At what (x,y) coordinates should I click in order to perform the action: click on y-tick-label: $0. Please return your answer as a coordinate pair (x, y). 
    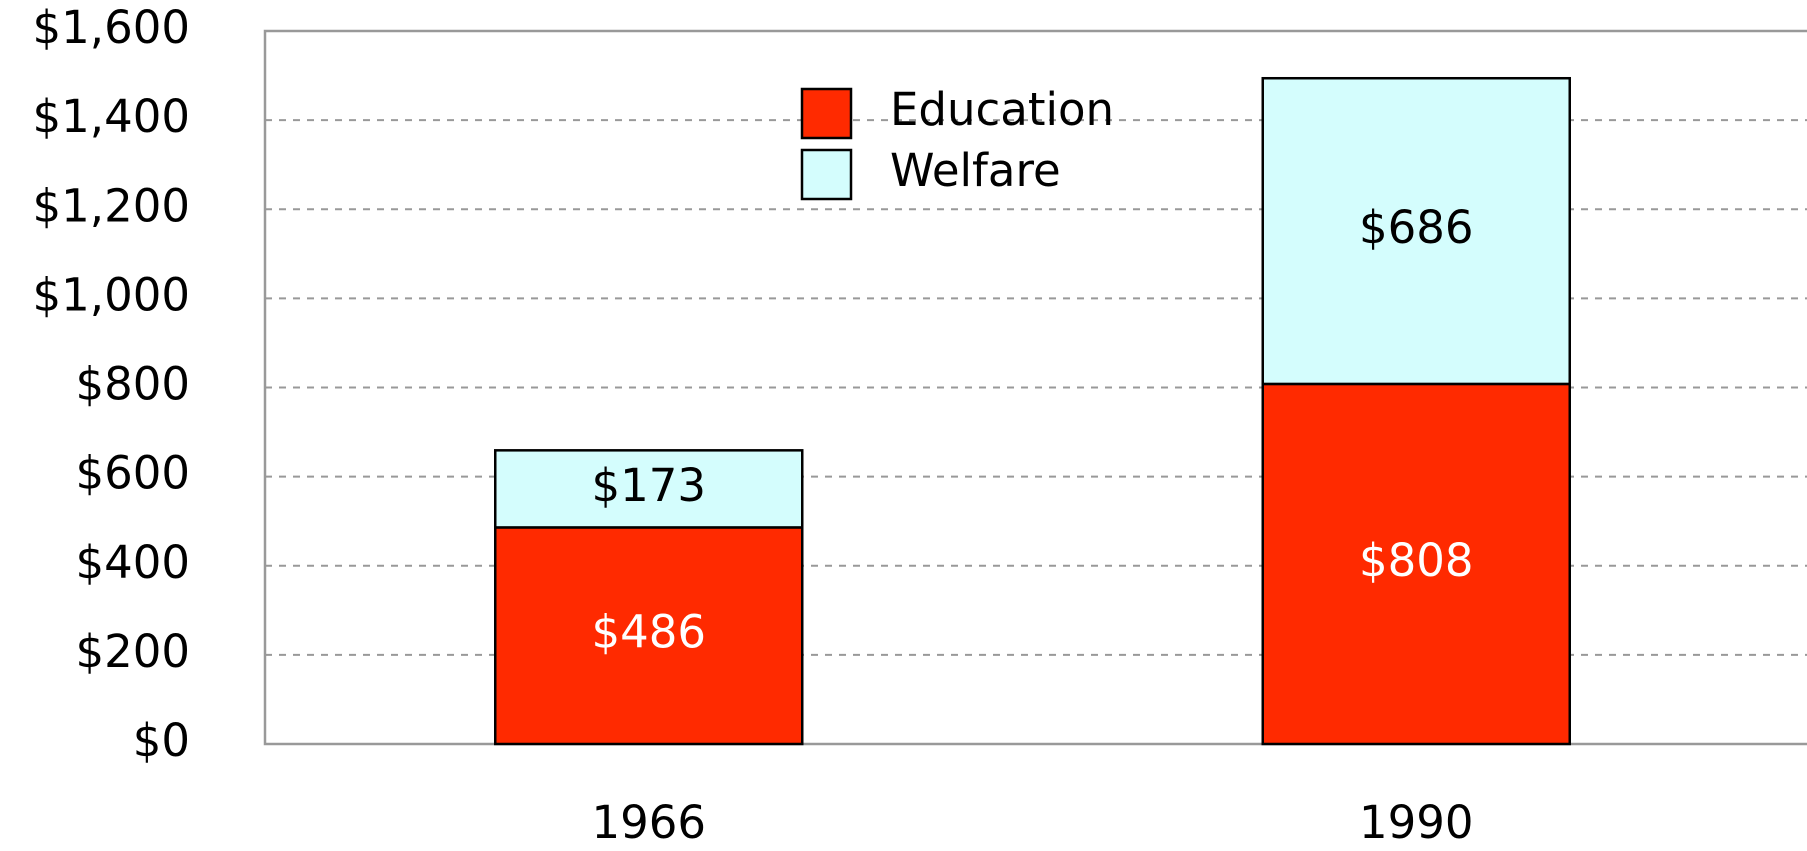
    Looking at the image, I should click on (161, 740).